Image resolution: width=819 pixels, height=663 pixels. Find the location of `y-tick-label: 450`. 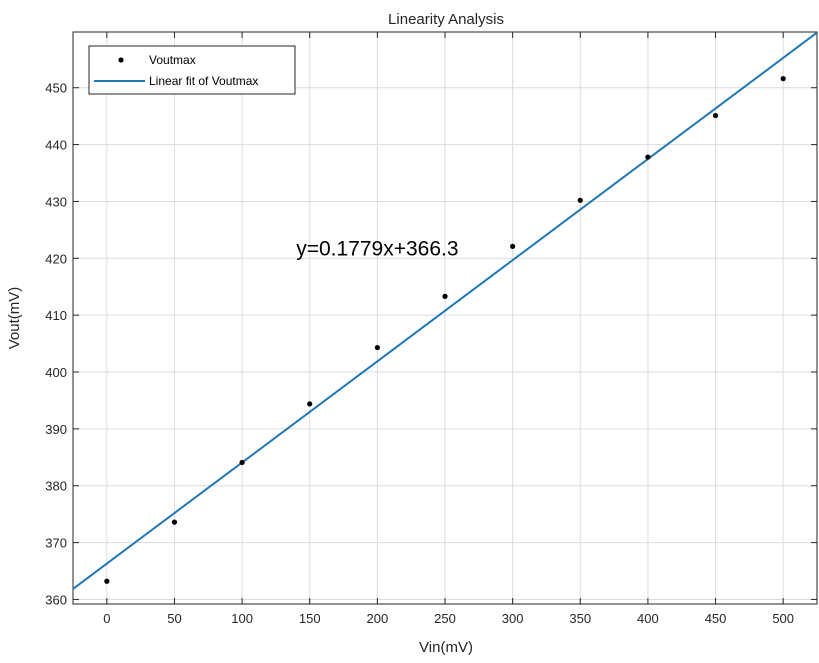

y-tick-label: 450 is located at coordinates (56, 88).